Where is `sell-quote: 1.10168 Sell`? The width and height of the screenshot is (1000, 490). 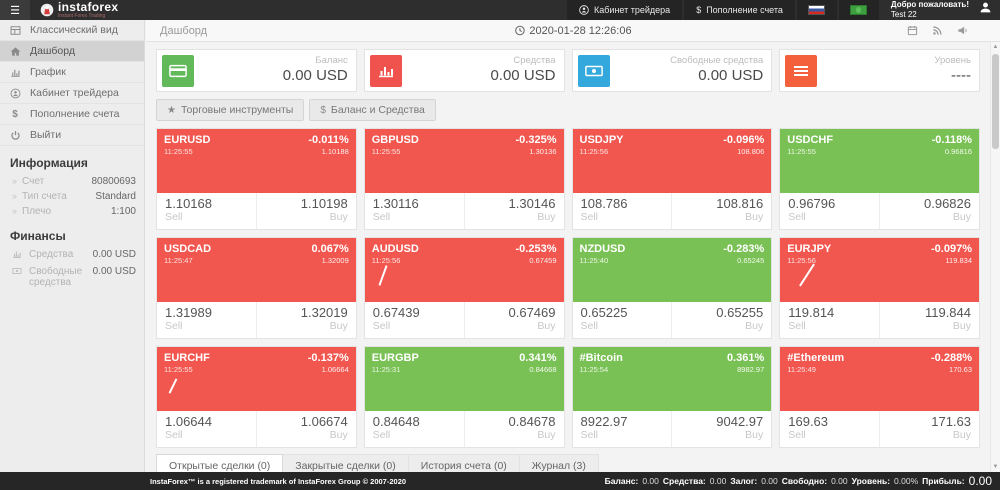
sell-quote: 1.10168 Sell is located at coordinates (206, 211).